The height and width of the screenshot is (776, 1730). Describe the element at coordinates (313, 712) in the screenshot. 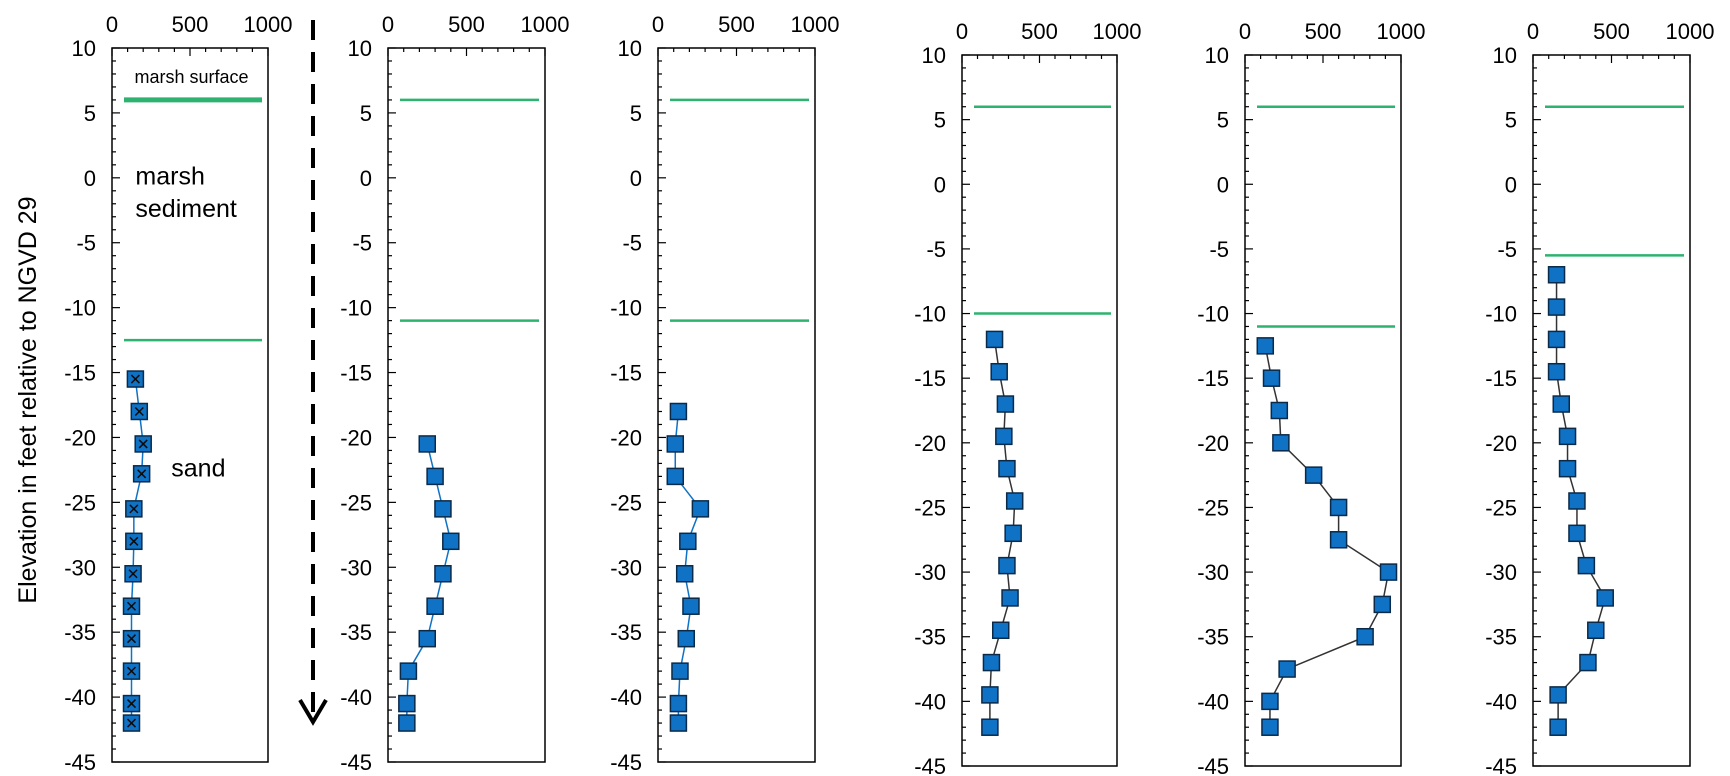

I see `arrow-head` at that location.